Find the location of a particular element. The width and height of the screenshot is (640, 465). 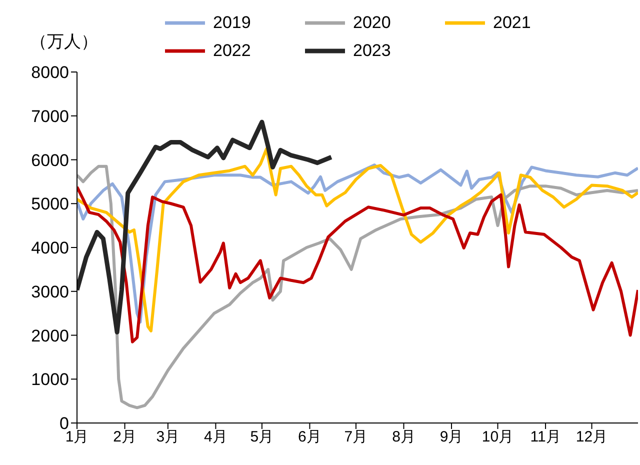

x-tick-label: 8月 is located at coordinates (404, 437).